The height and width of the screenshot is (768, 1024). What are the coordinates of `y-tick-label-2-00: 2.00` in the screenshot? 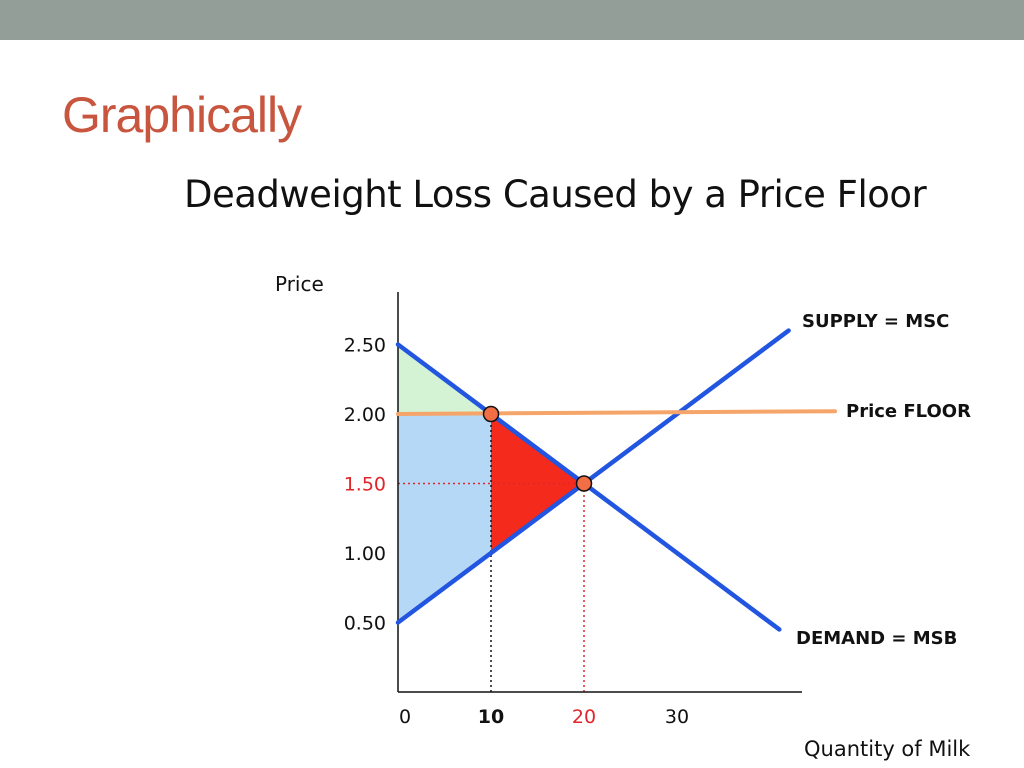 It's located at (365, 415).